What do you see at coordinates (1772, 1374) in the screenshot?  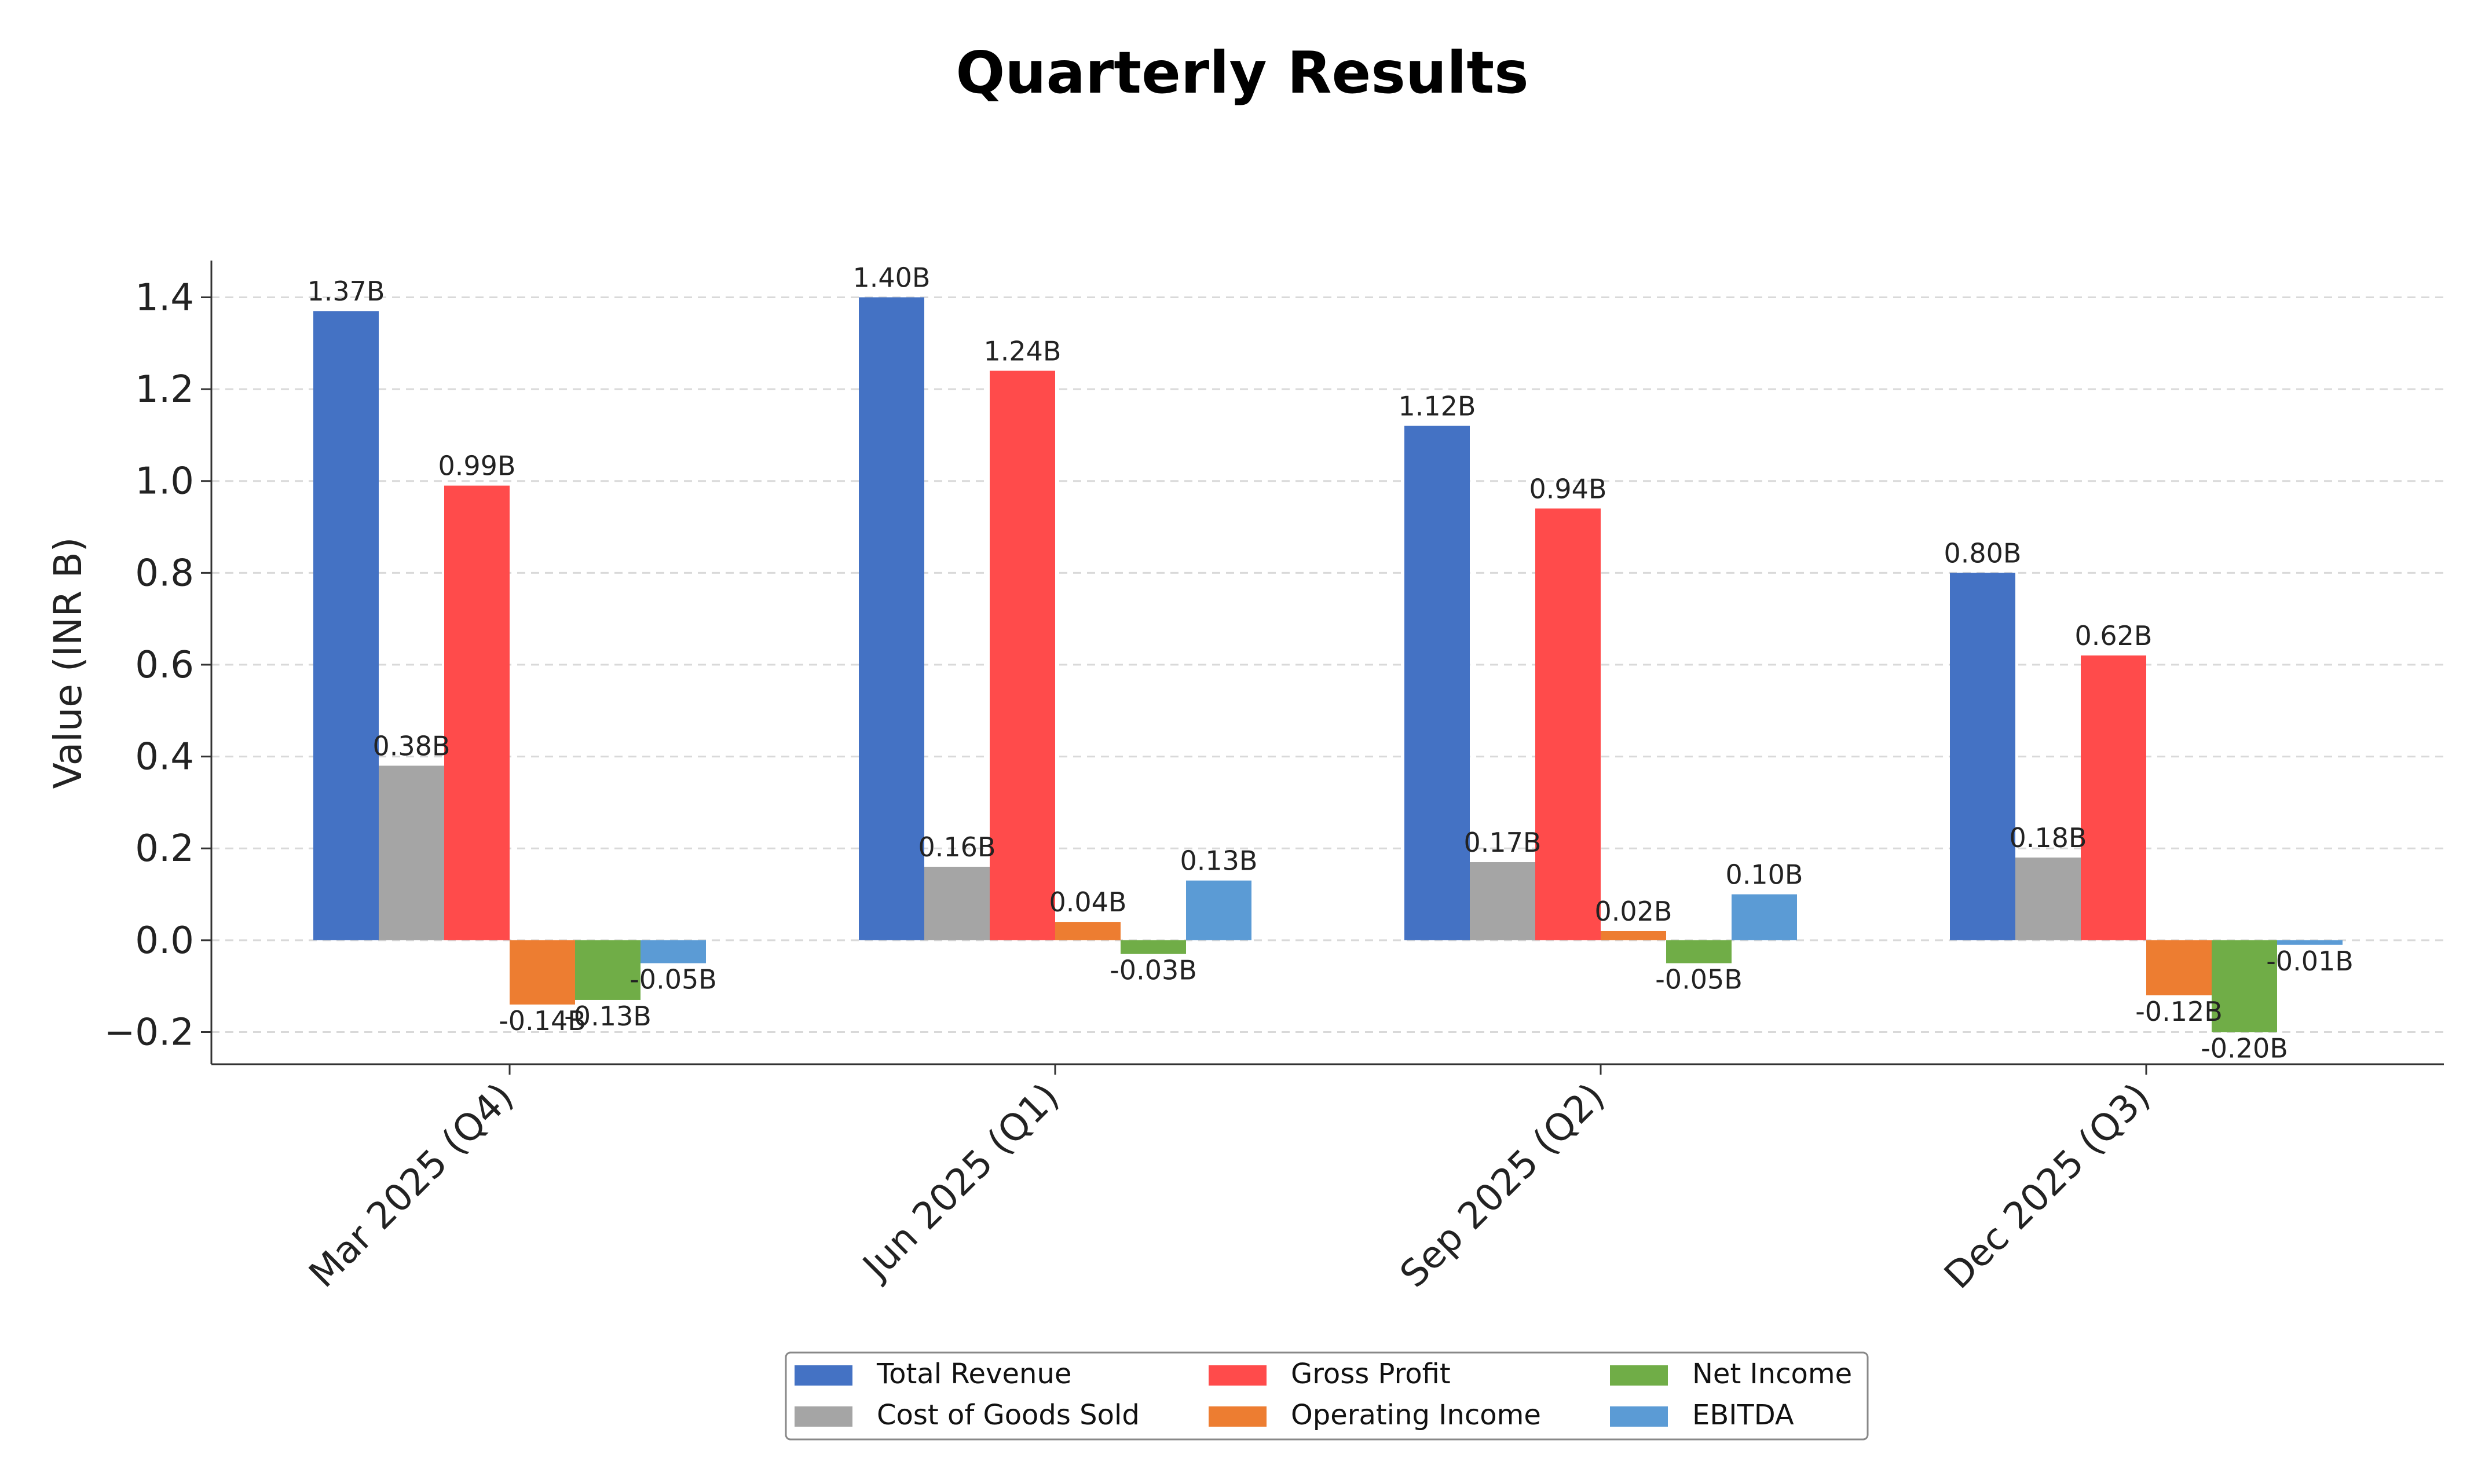 I see `legend-entry-label: Net Income` at bounding box center [1772, 1374].